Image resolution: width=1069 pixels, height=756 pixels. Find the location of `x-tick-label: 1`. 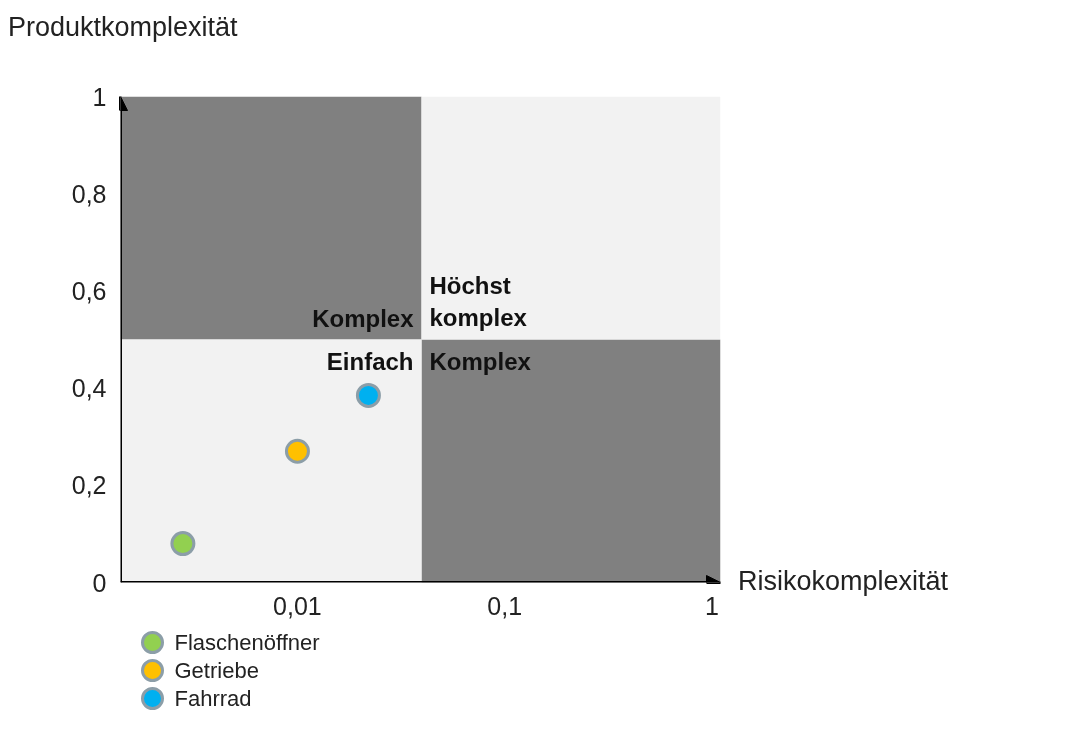

x-tick-label: 1 is located at coordinates (711, 605).